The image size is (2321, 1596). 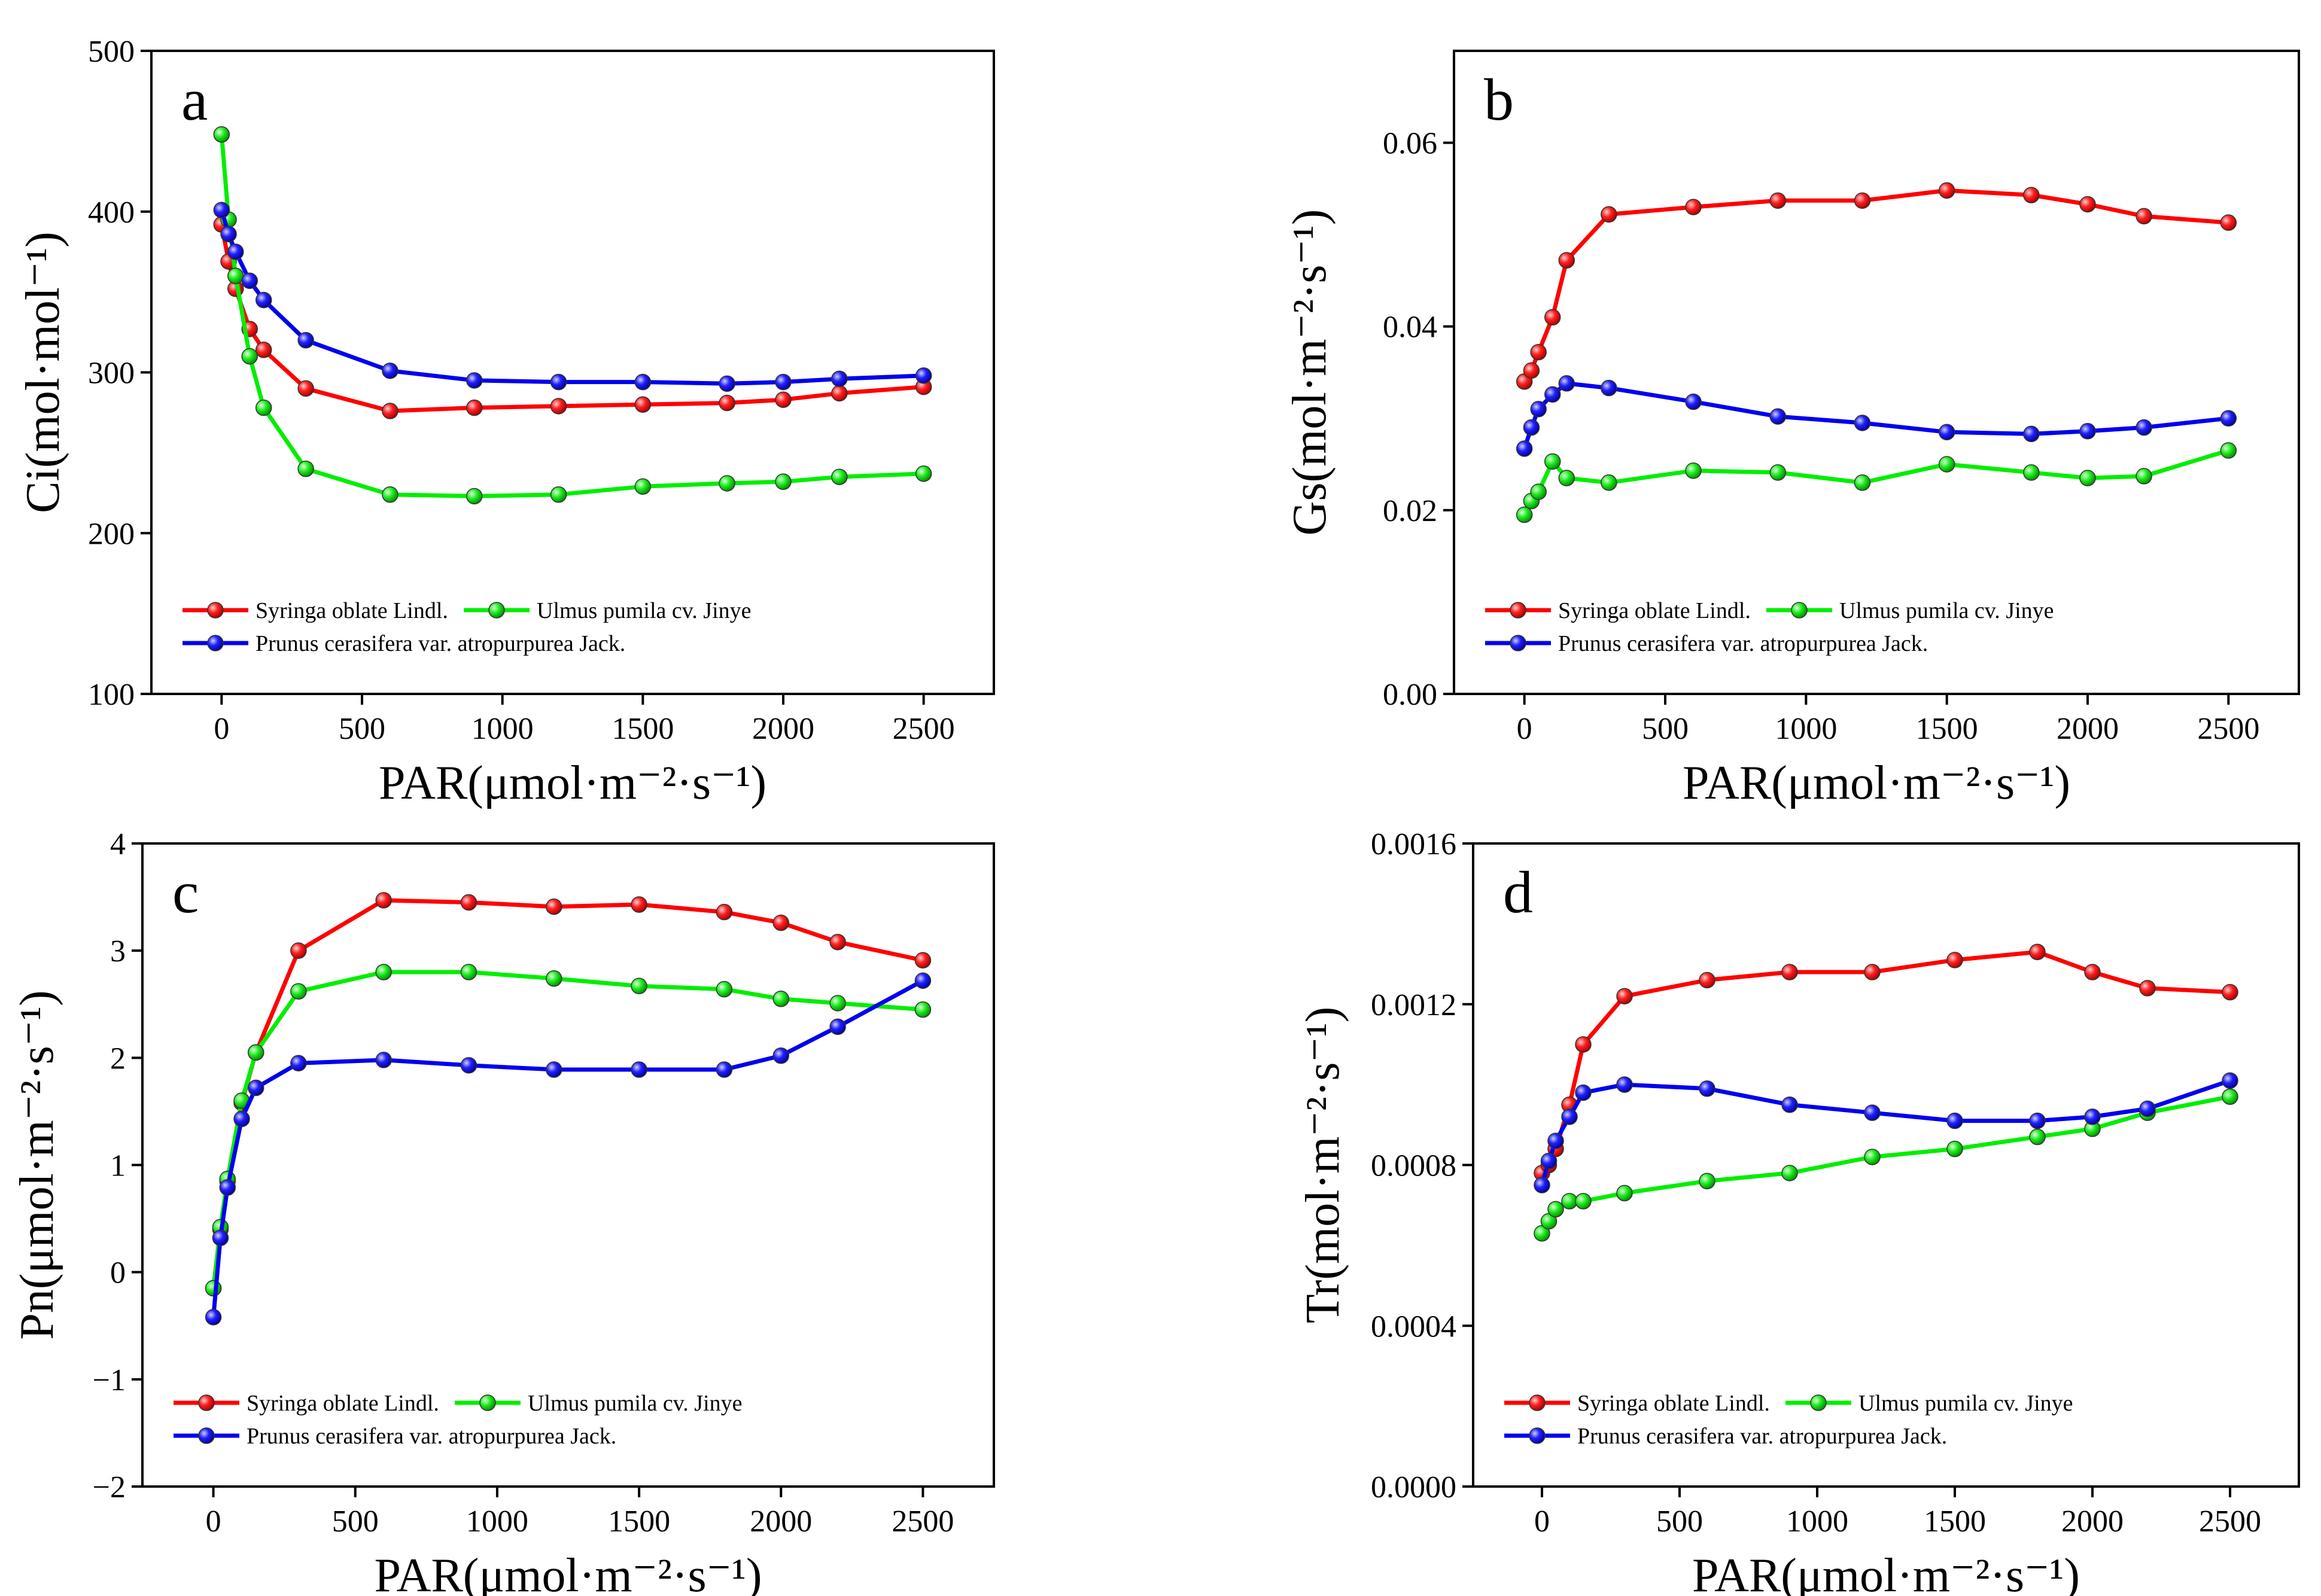 What do you see at coordinates (1413, 1005) in the screenshot?
I see `y-tick-label: 0.0012` at bounding box center [1413, 1005].